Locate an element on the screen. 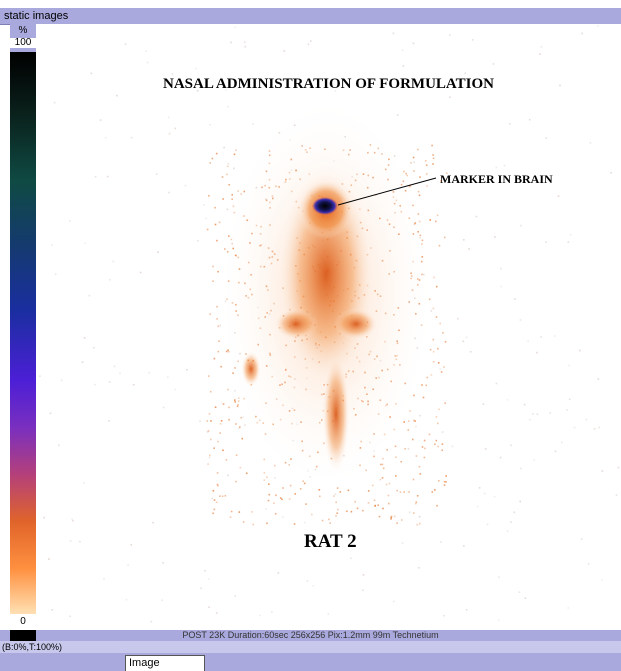 This screenshot has width=621, height=671. tab-image: Image is located at coordinates (165, 663).